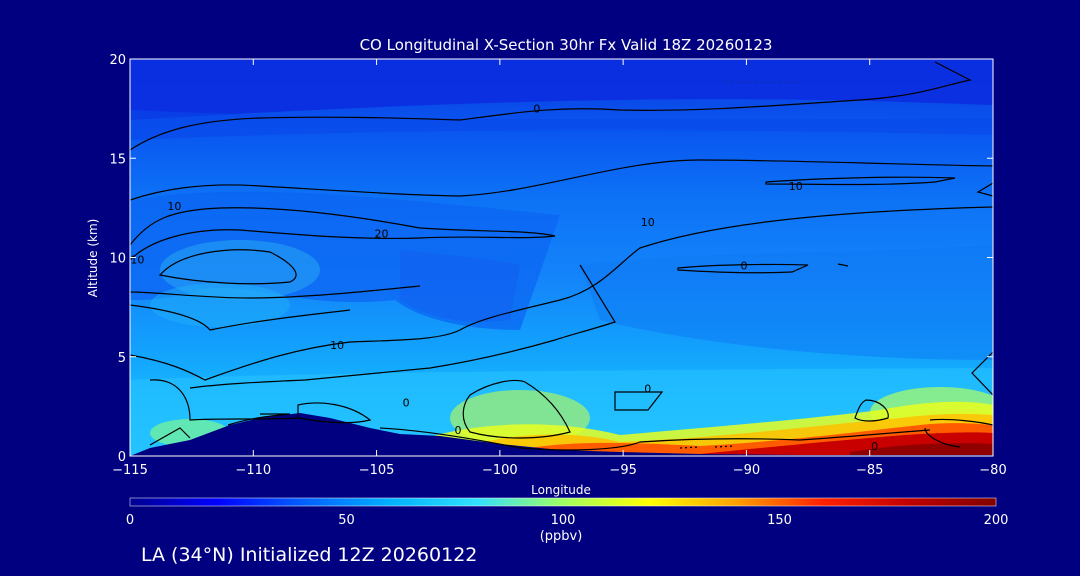  What do you see at coordinates (346, 520) in the screenshot?
I see `colorbar-tick-label: 50` at bounding box center [346, 520].